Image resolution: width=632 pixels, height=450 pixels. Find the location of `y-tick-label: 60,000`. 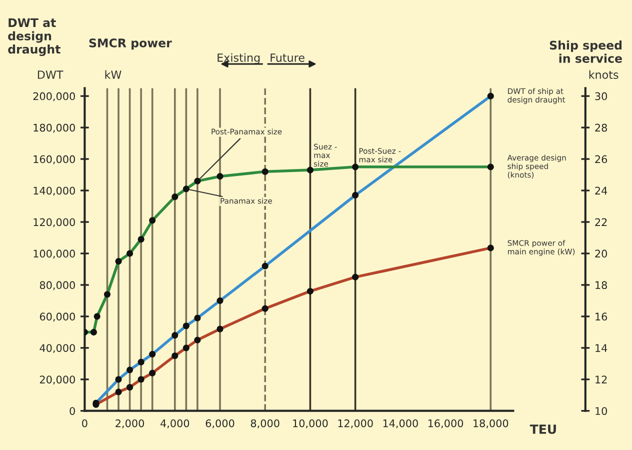

y-tick-label: 60,000 is located at coordinates (57, 317).